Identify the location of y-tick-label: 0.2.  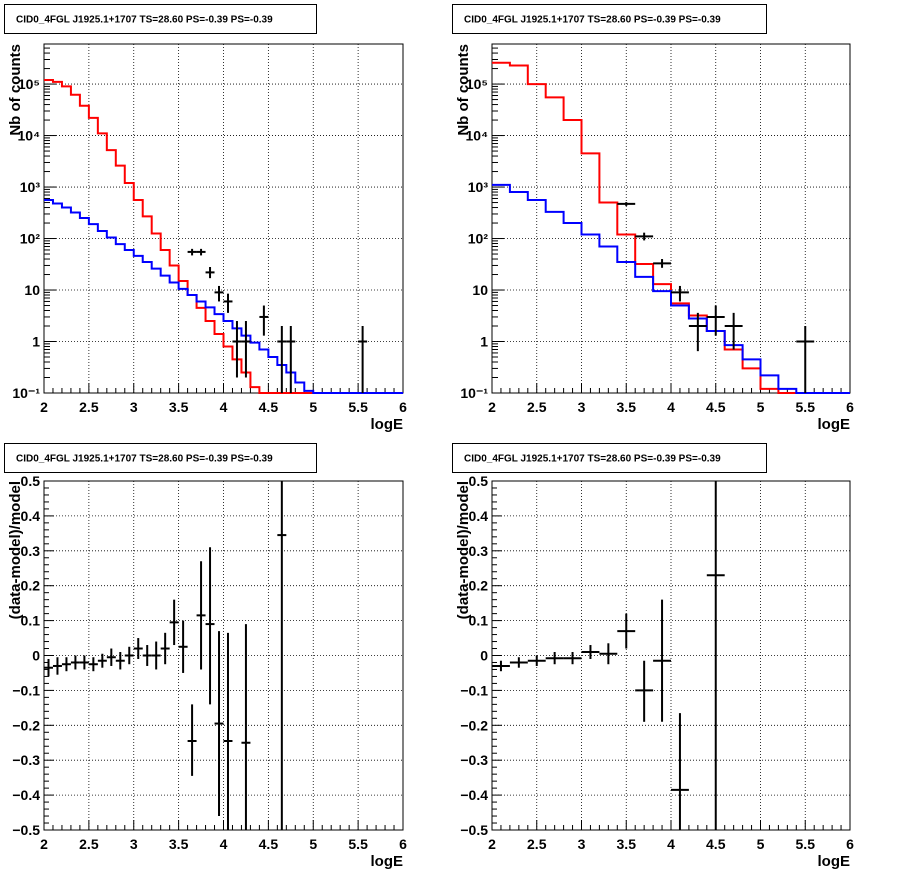
(31, 586).